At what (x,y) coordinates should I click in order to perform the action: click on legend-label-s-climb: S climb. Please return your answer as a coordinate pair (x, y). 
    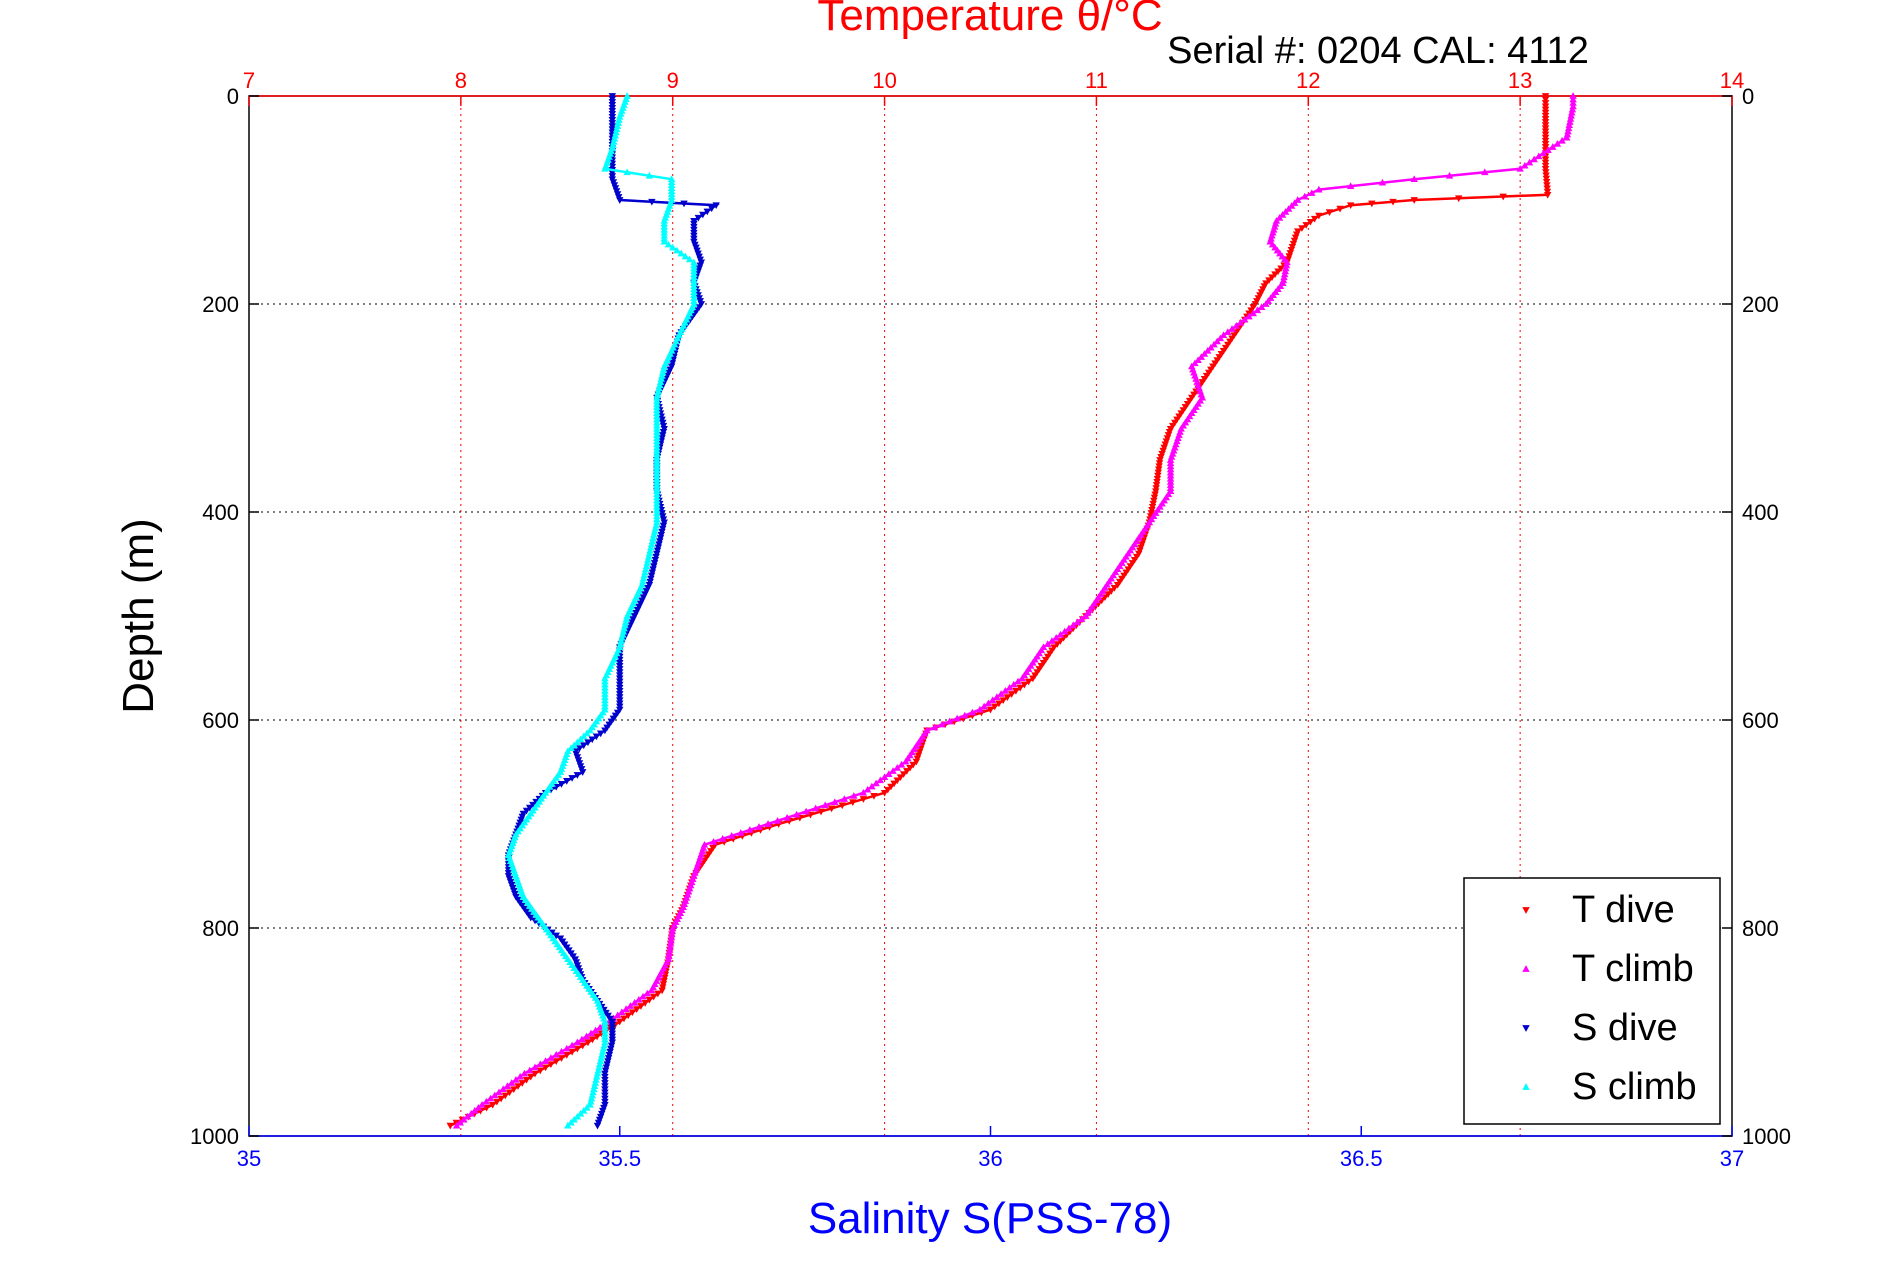
    Looking at the image, I should click on (1634, 1087).